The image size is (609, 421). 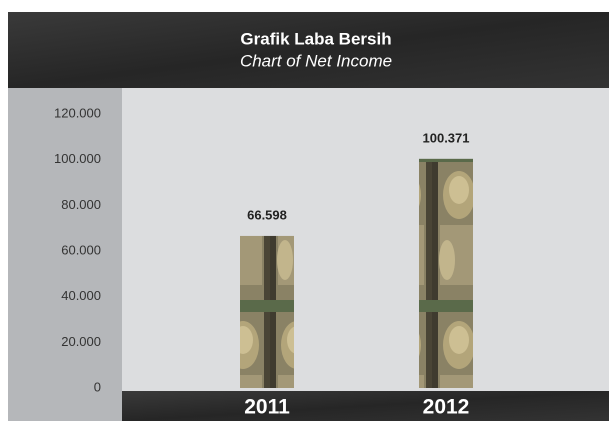 I want to click on x-tick-label: 2011, so click(x=267, y=407).